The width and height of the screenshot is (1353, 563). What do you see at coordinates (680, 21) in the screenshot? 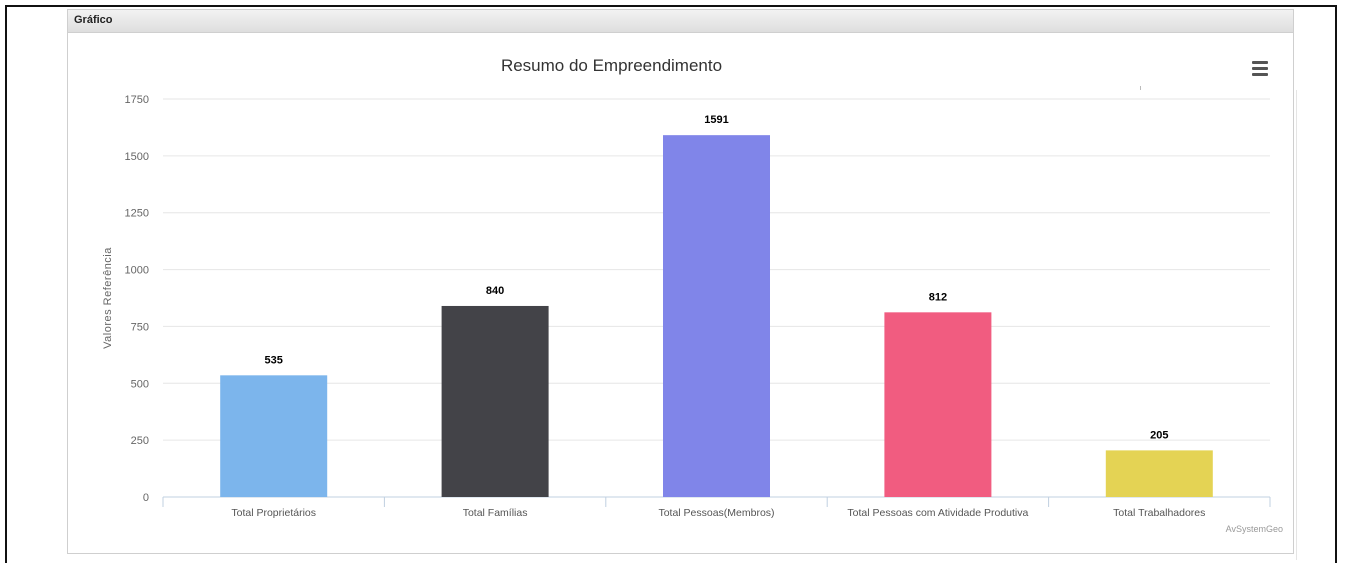
I see `panel-header: Gráfico` at bounding box center [680, 21].